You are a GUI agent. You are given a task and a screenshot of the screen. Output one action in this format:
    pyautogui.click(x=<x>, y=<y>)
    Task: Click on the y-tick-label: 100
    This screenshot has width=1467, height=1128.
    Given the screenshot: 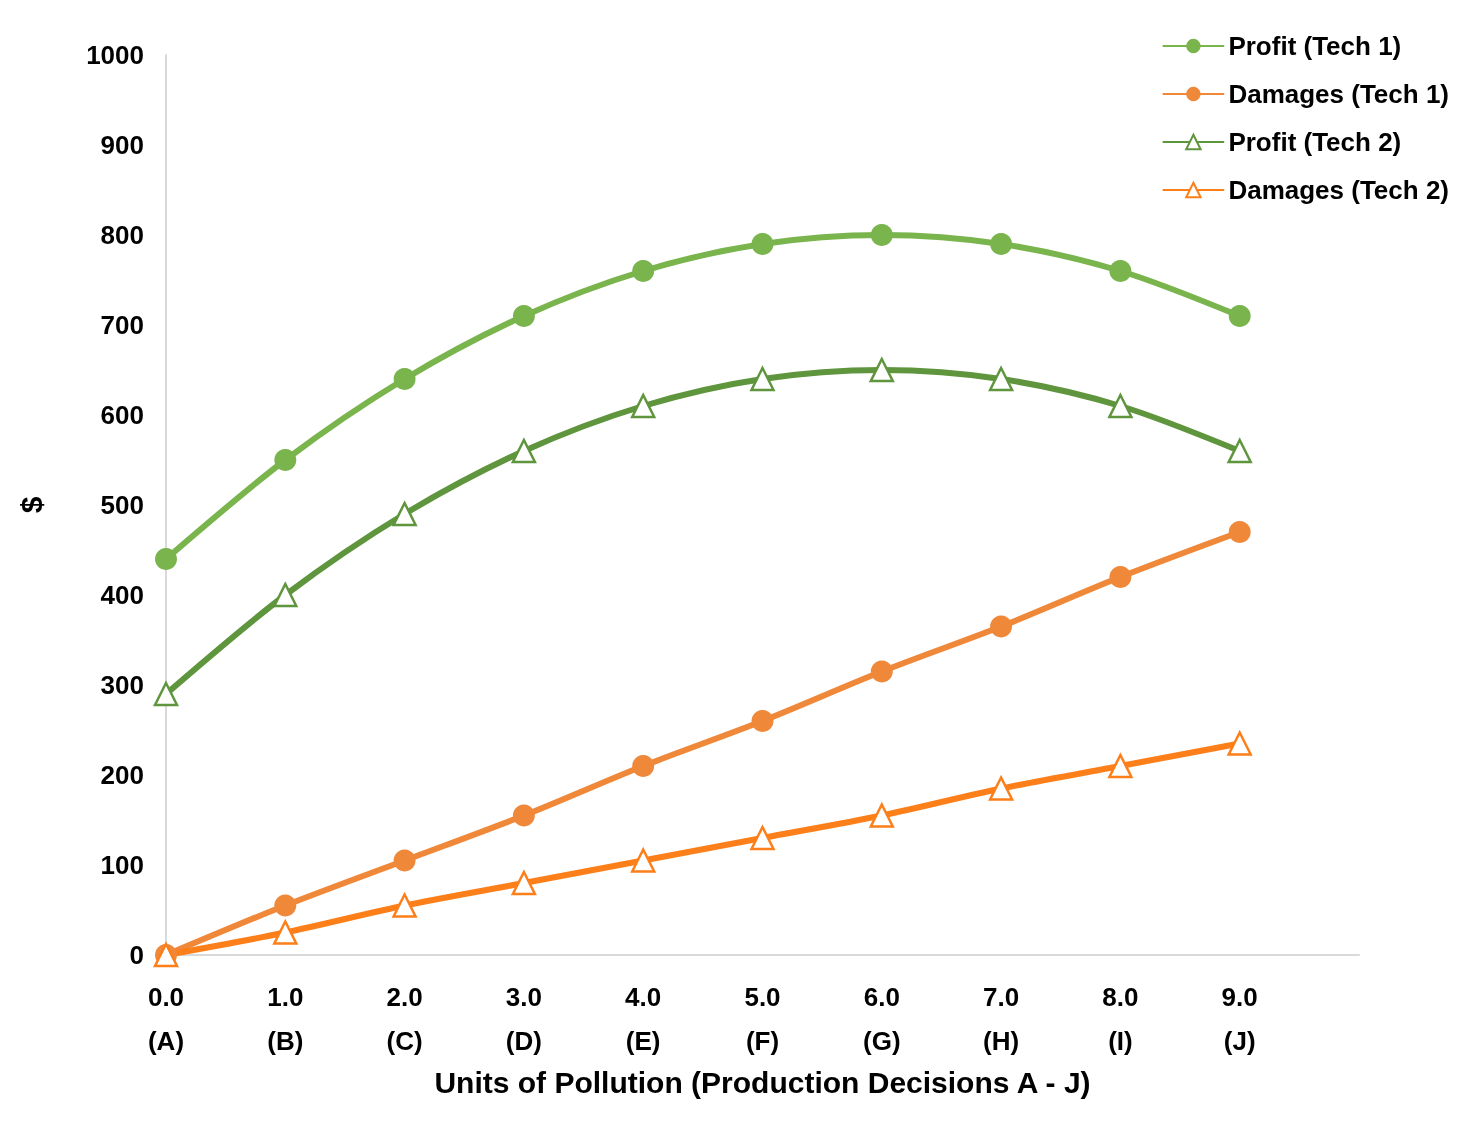 What is the action you would take?
    pyautogui.click(x=122, y=865)
    